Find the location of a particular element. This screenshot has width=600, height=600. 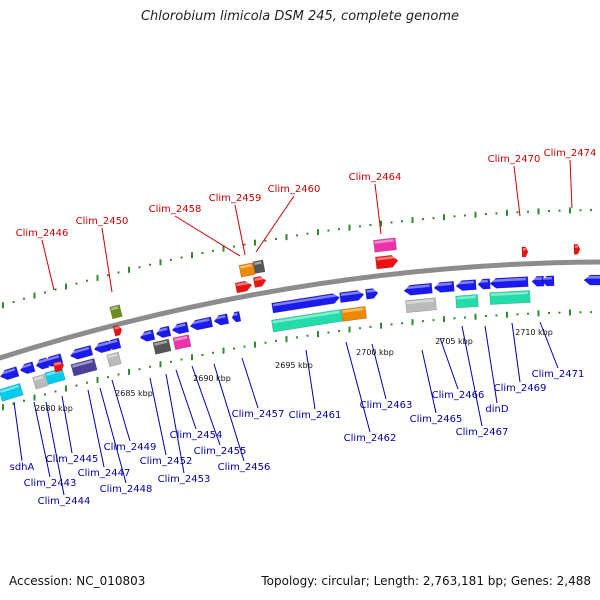

gene-label-clim_2446: Clim_2446 is located at coordinates (42, 233).